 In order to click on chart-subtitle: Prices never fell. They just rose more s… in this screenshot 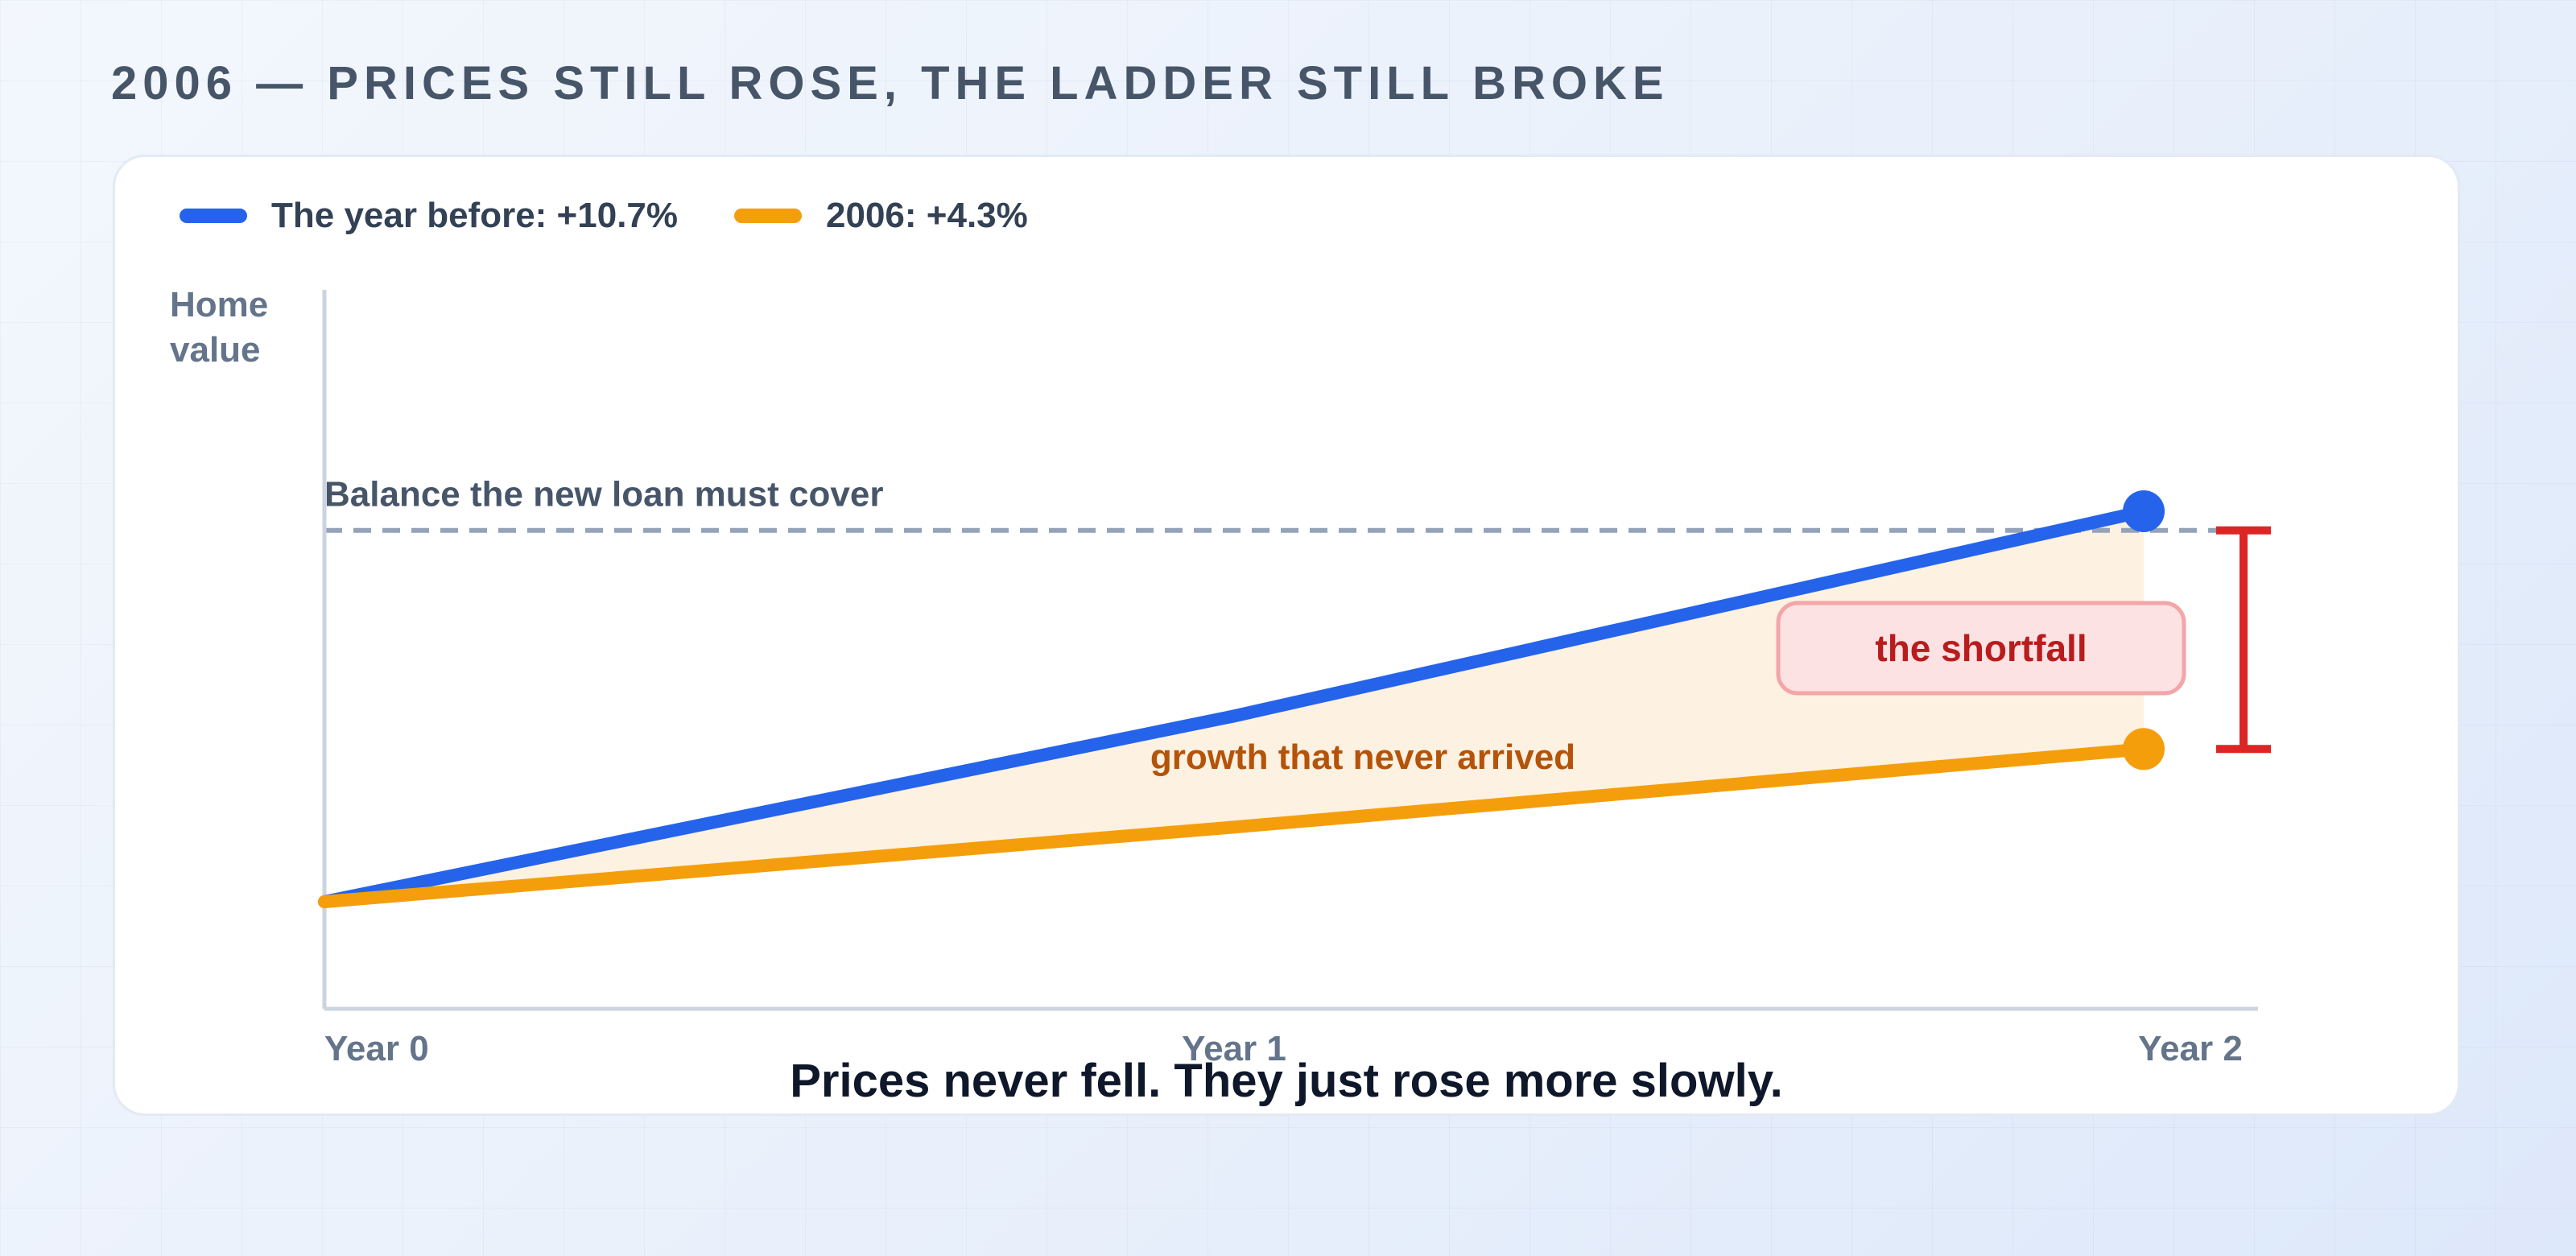, I will do `click(1286, 1081)`.